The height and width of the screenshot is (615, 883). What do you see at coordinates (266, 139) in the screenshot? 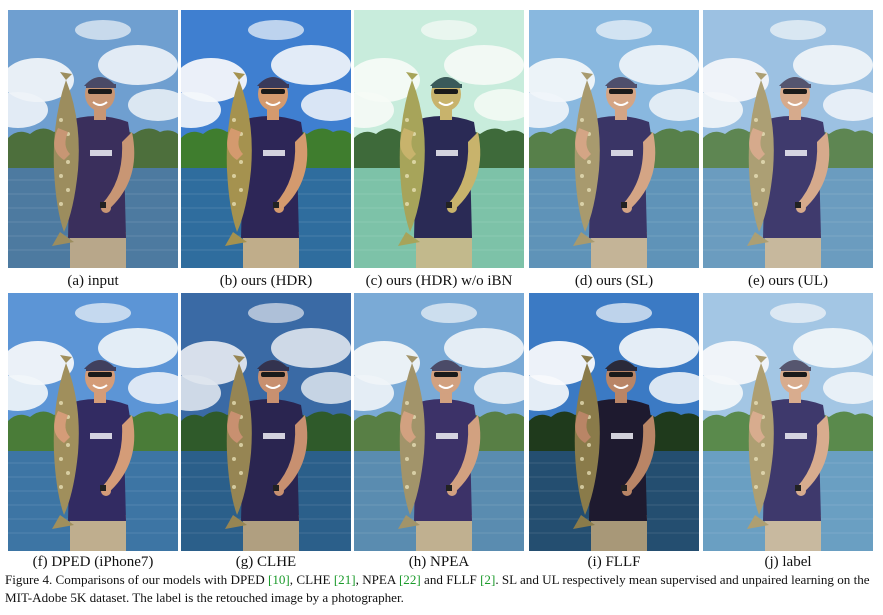
I see `image-panel-hdr` at bounding box center [266, 139].